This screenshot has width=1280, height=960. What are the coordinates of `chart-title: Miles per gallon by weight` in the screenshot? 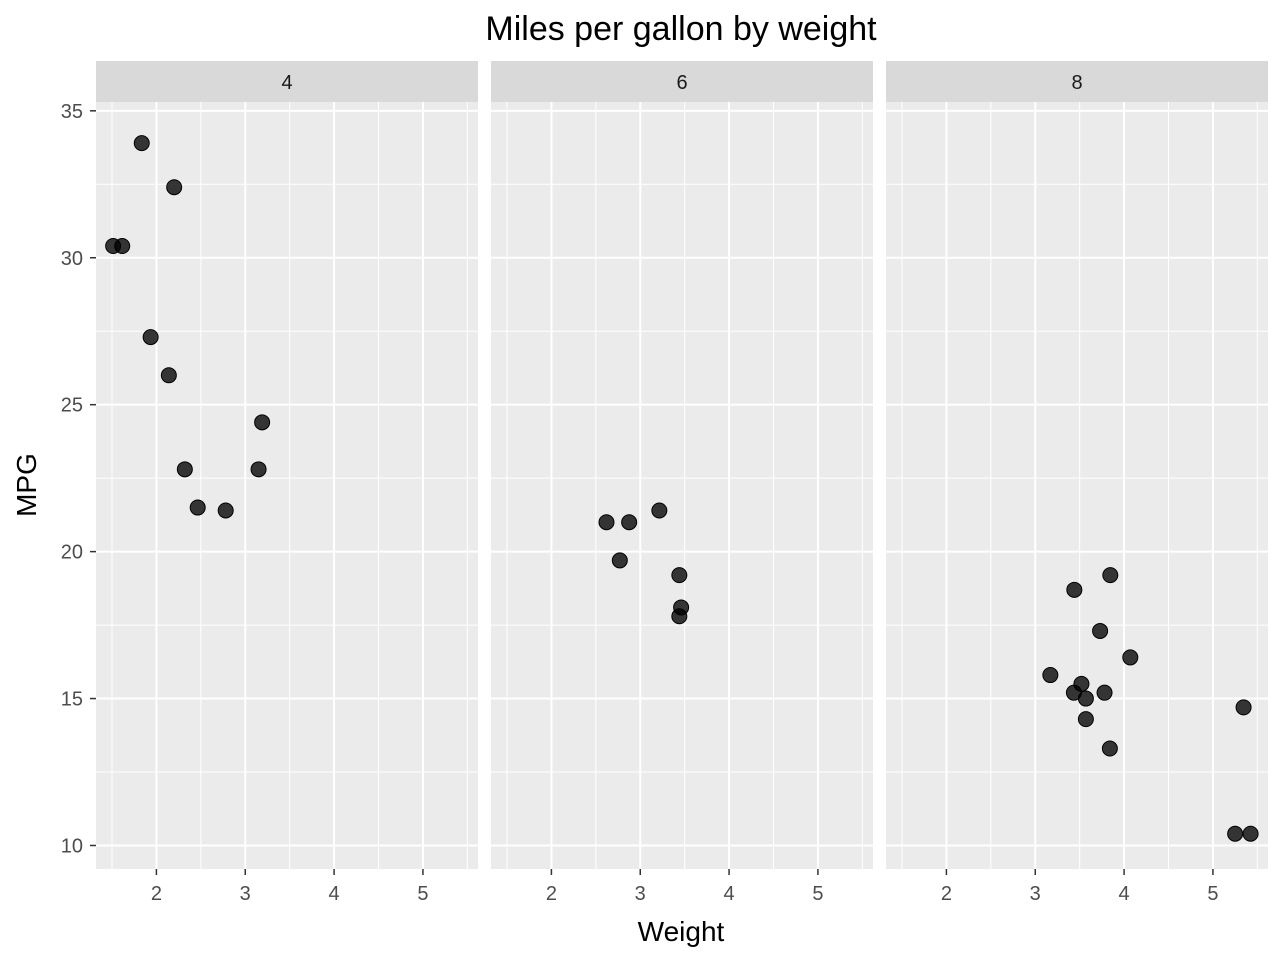 It's located at (681, 29).